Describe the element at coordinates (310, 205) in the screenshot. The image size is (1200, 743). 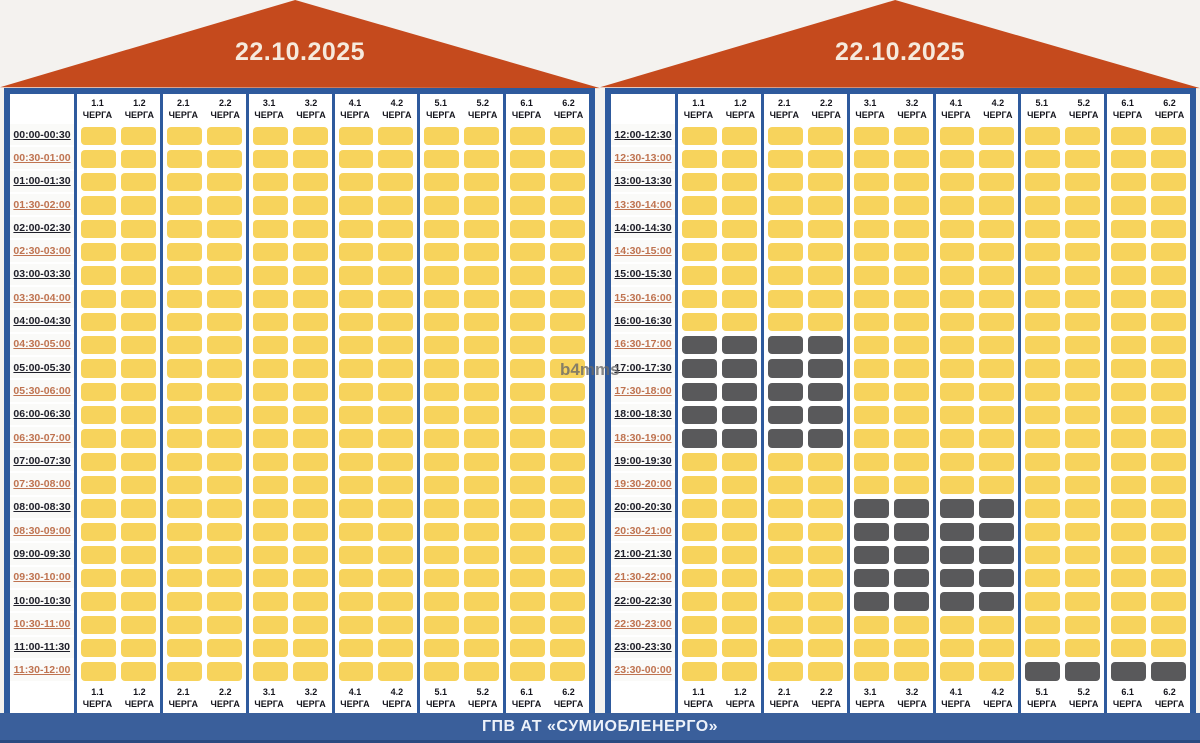
I see `cell-3.2-01:30-02:00` at that location.